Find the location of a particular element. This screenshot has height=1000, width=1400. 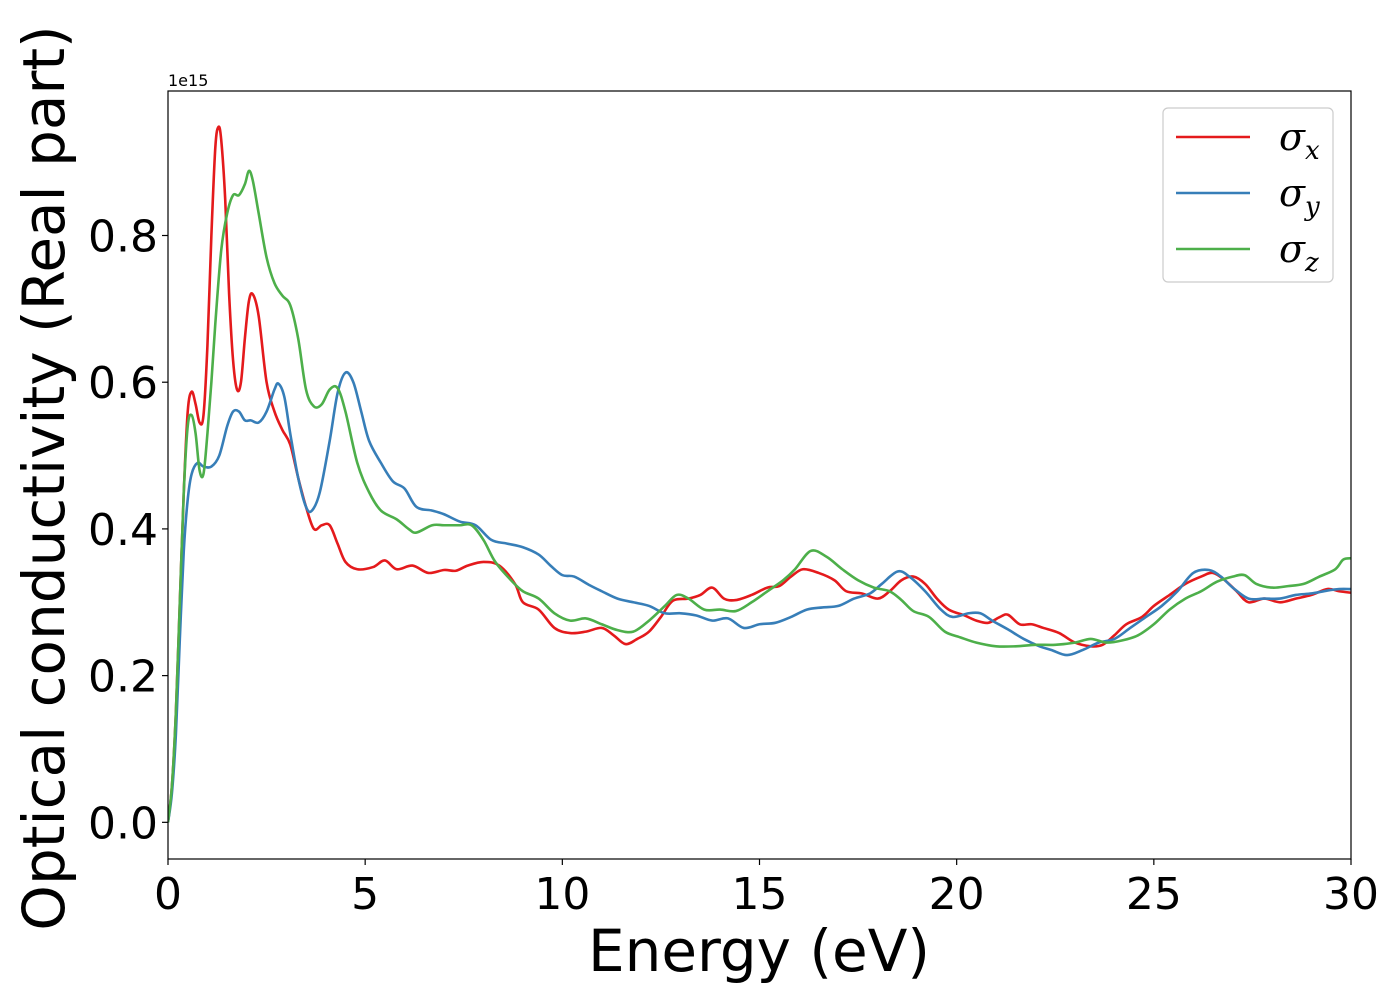

legend-subscript: y is located at coordinates (1312, 207).